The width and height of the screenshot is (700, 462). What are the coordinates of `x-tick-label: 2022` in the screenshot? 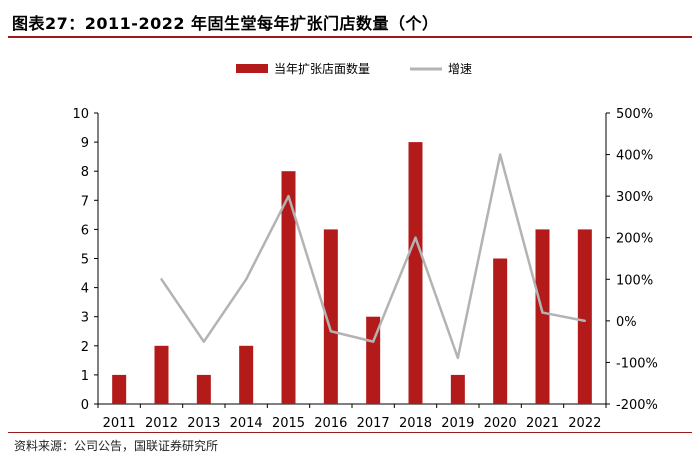 It's located at (584, 423).